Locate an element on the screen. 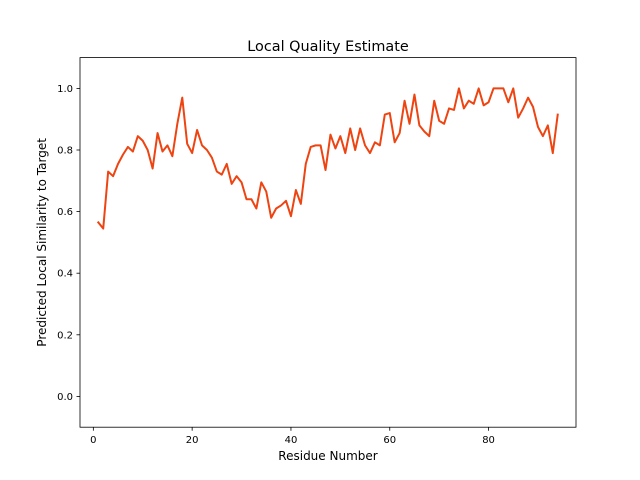 This screenshot has height=480, width=640. x-axis-label: Residue Number is located at coordinates (327, 456).